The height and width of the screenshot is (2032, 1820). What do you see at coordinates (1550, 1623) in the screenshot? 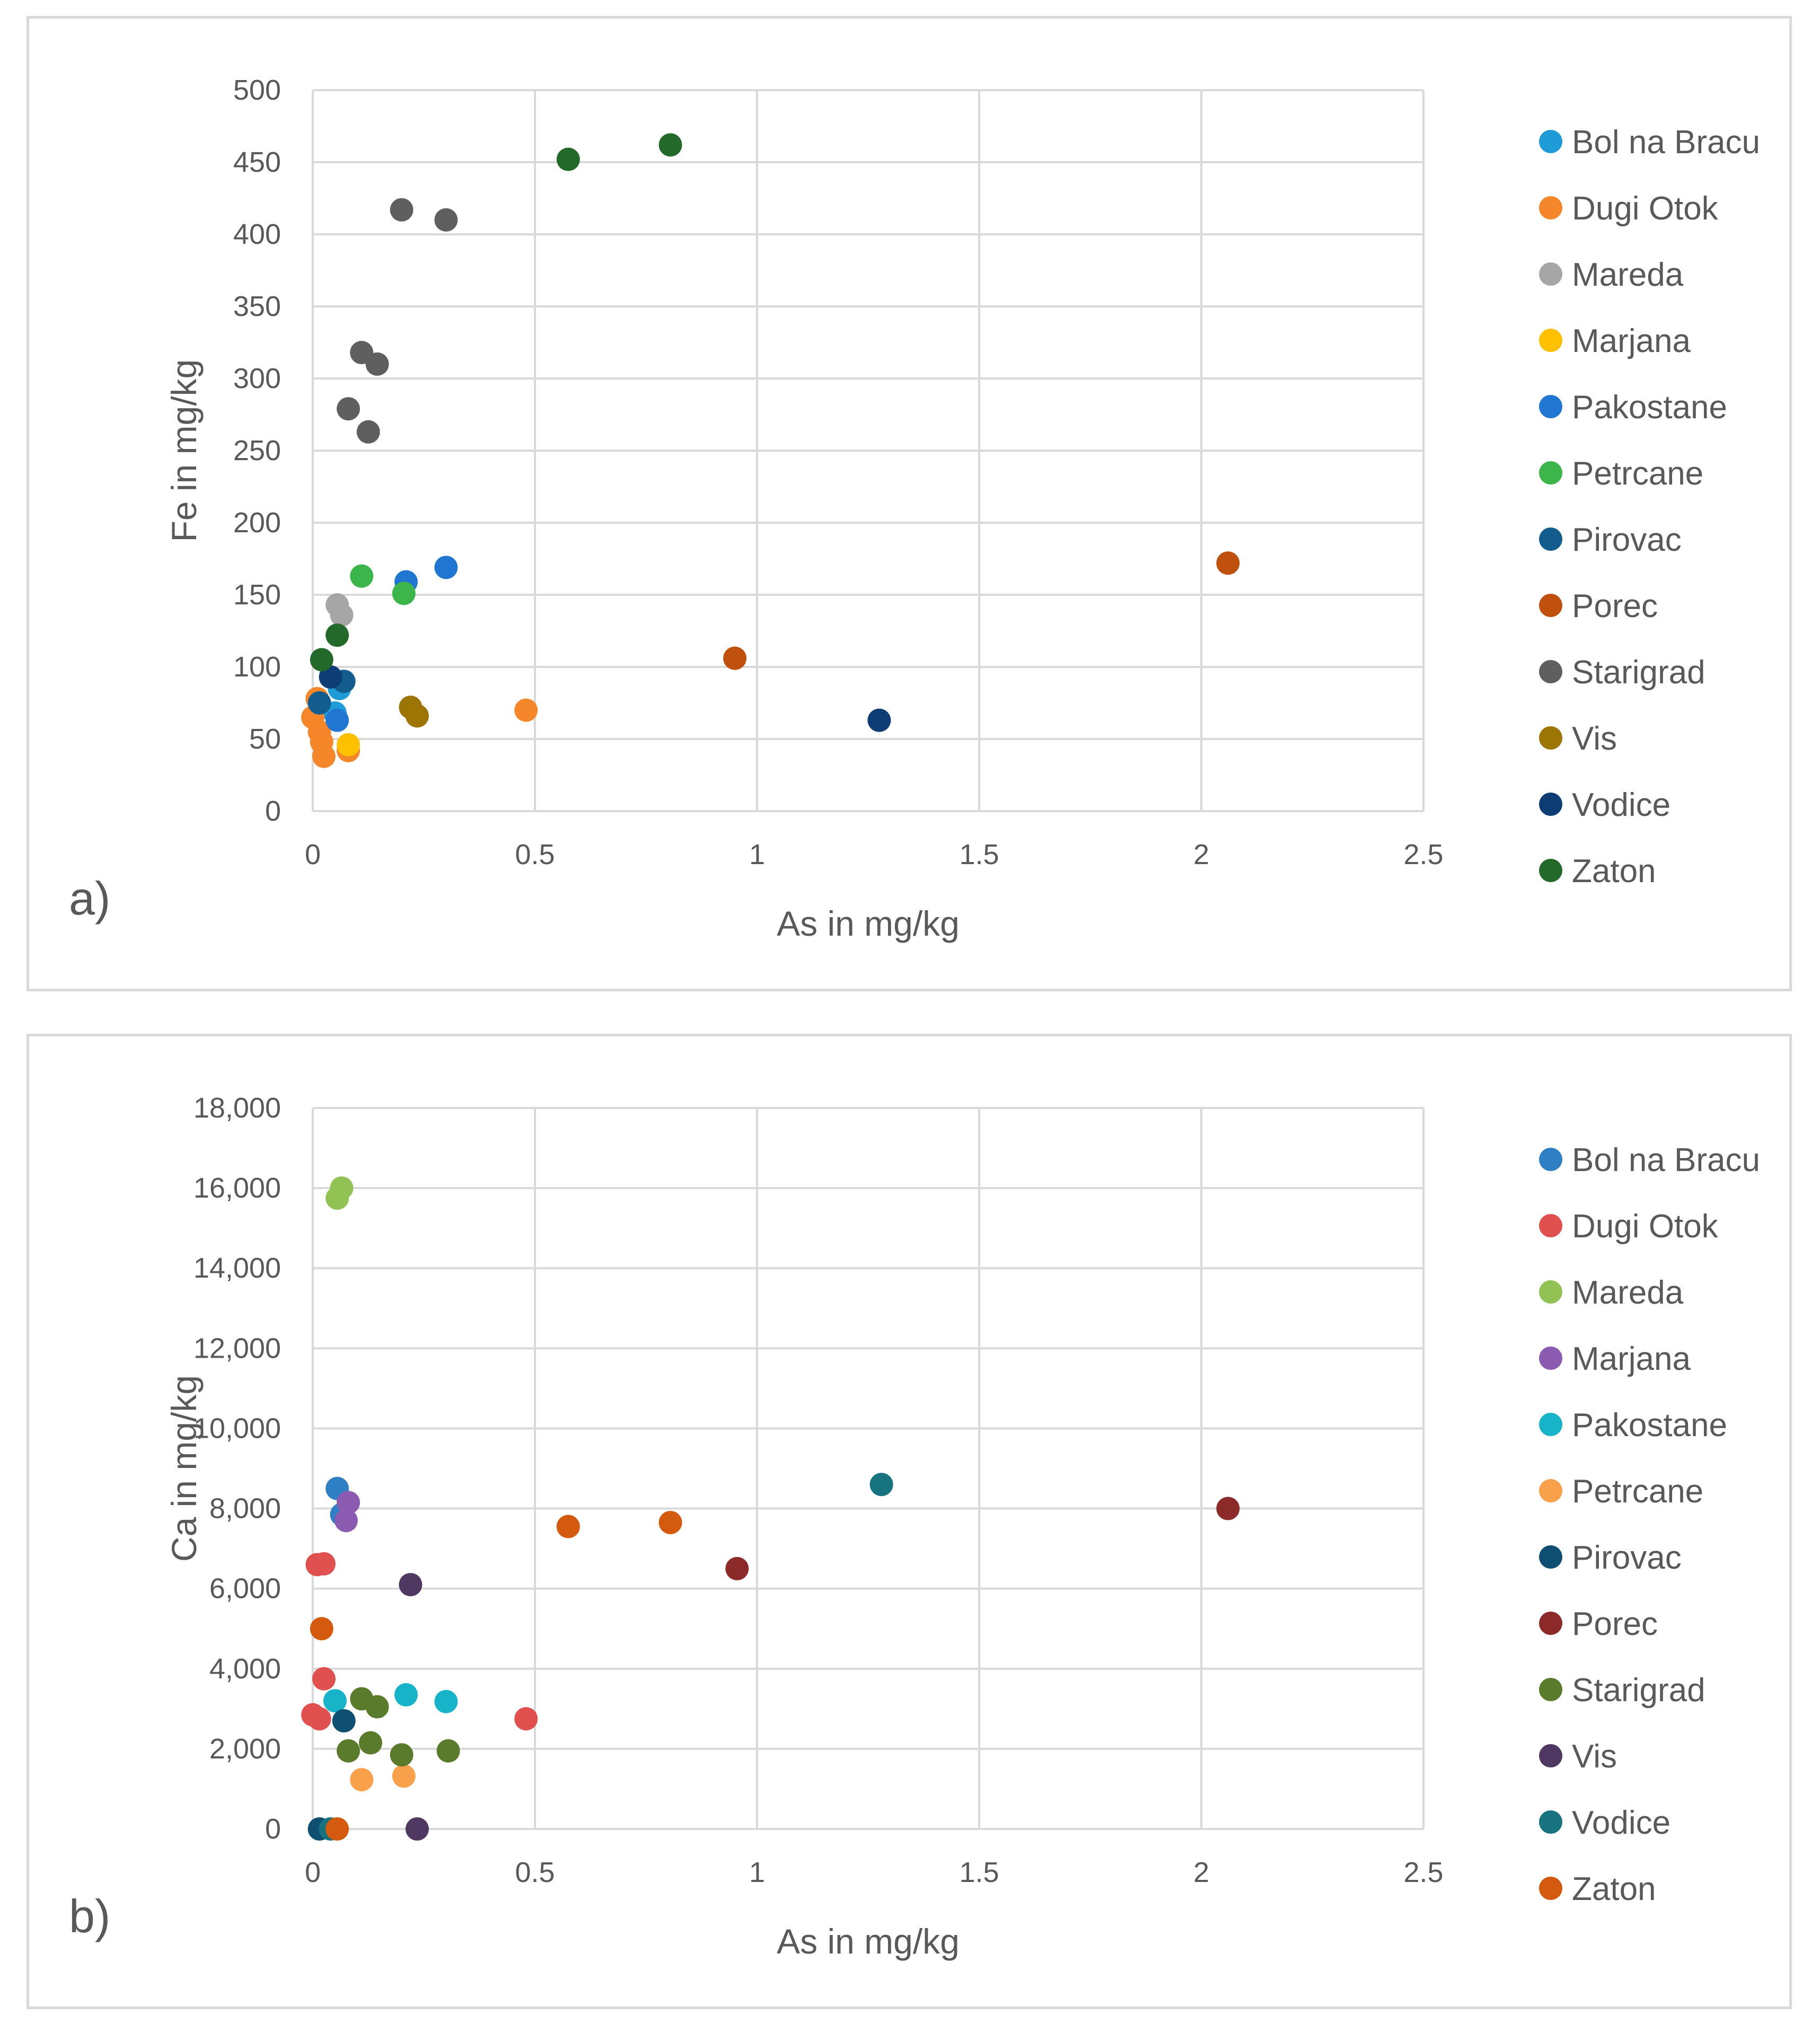
I see `legend-marker-porec` at bounding box center [1550, 1623].